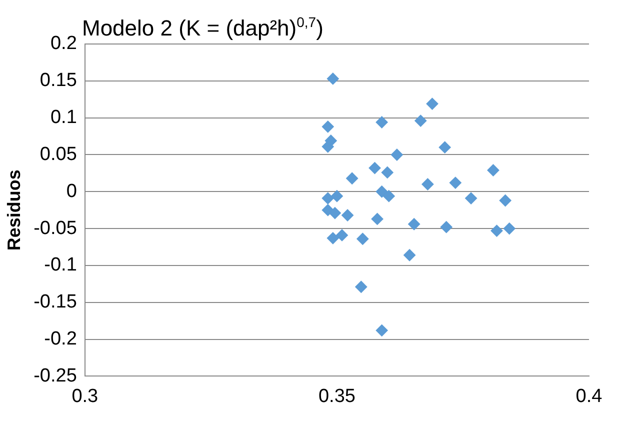  Describe the element at coordinates (55, 375) in the screenshot. I see `y-tick-label: -0.25` at that location.